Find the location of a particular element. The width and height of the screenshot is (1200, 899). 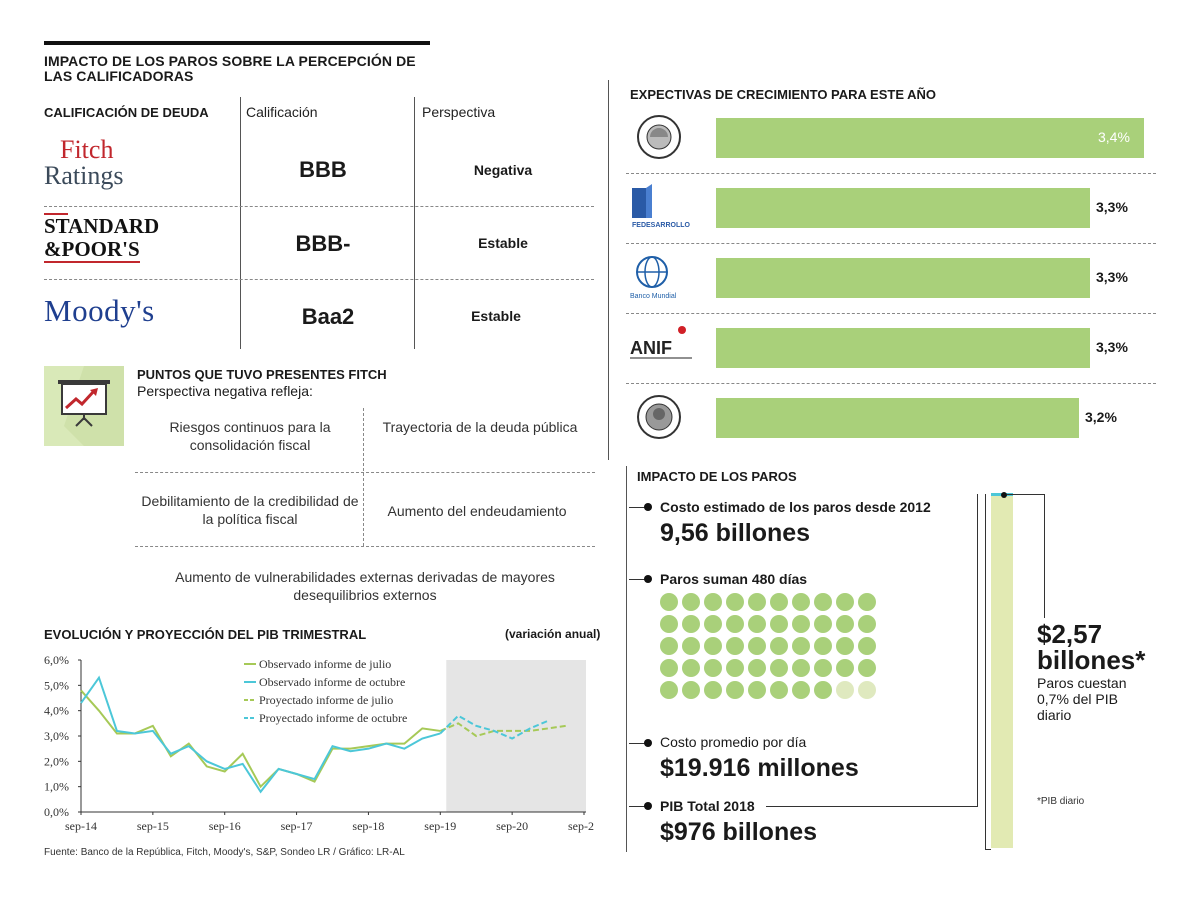

avg-value: $19.916 millones is located at coordinates (759, 768).